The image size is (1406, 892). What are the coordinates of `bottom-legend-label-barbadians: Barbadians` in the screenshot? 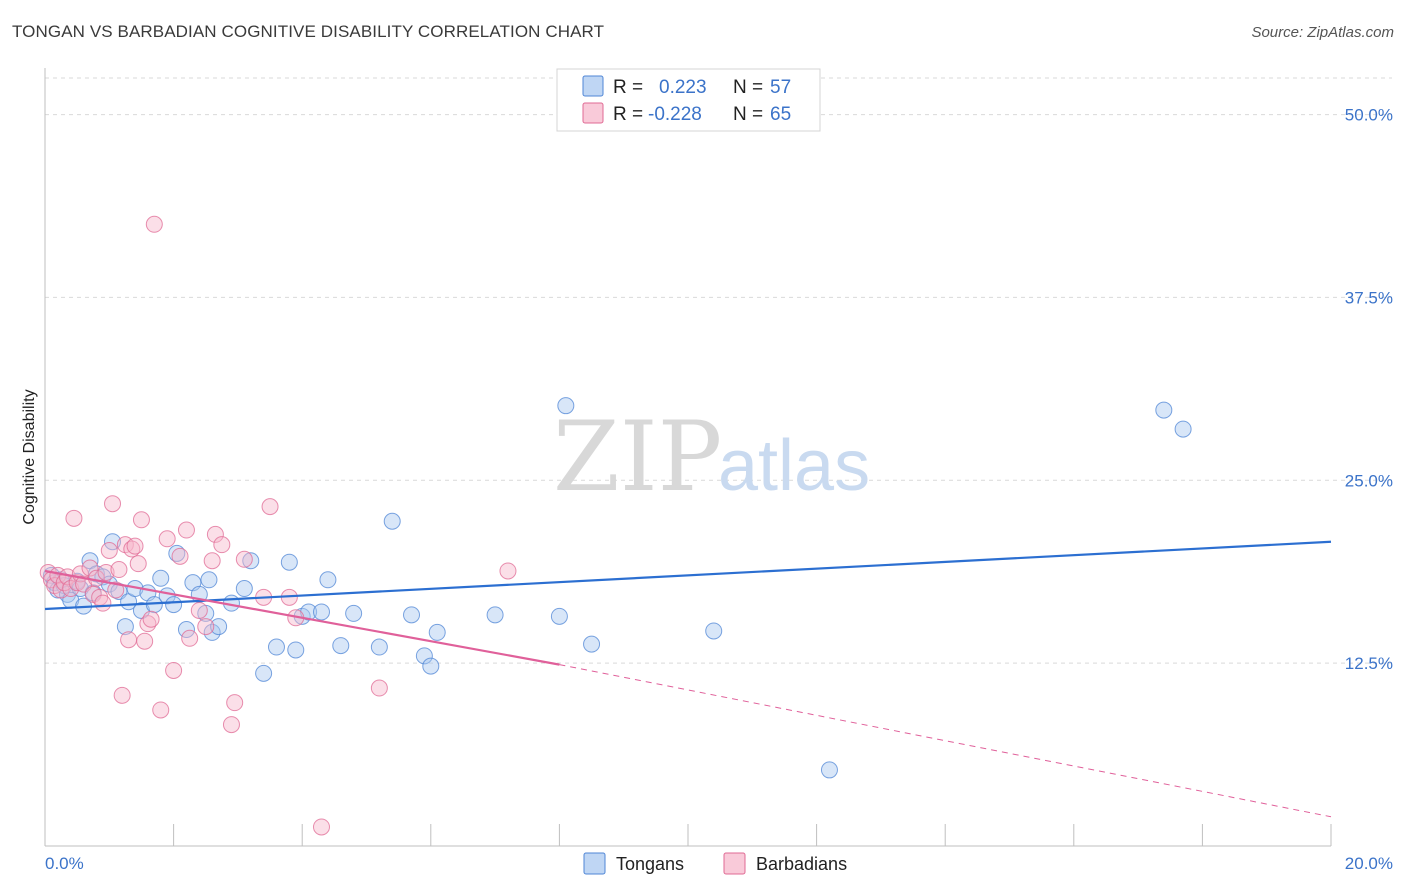 It's located at (801, 864).